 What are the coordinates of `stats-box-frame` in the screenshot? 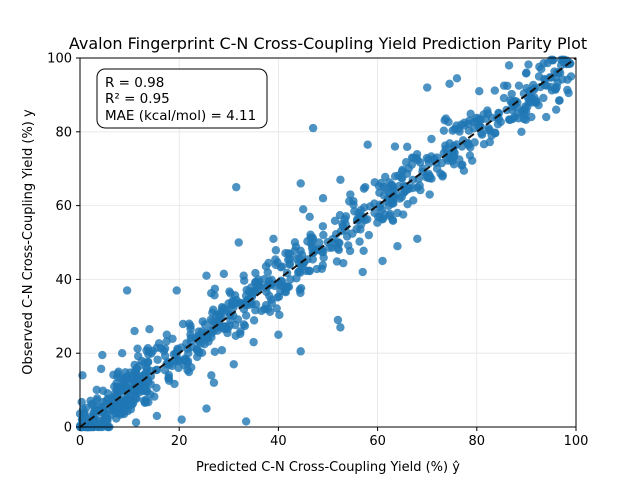 It's located at (182, 98).